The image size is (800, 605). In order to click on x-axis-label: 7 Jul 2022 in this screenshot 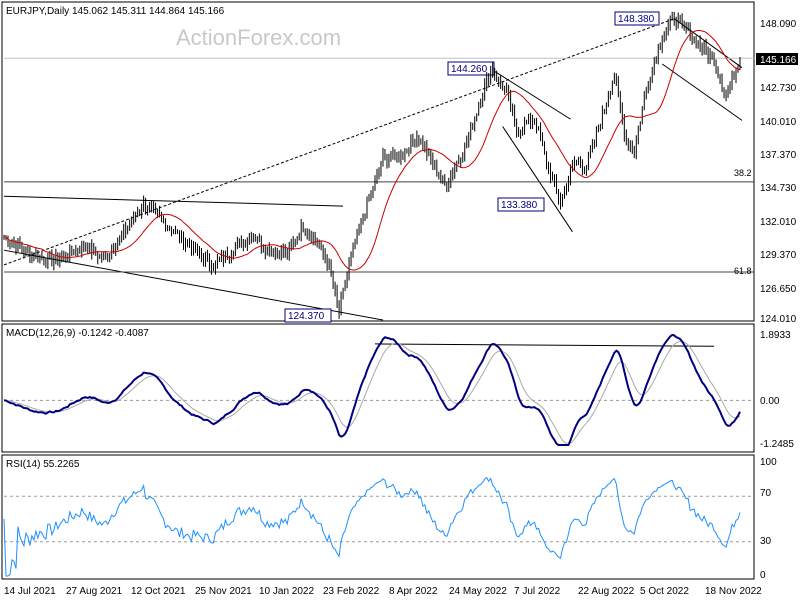, I will do `click(537, 591)`.